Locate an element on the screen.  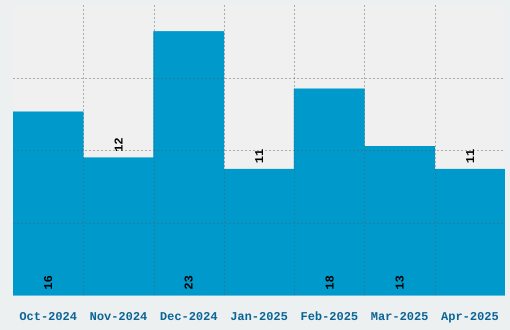
data-label: 13 is located at coordinates (401, 282).